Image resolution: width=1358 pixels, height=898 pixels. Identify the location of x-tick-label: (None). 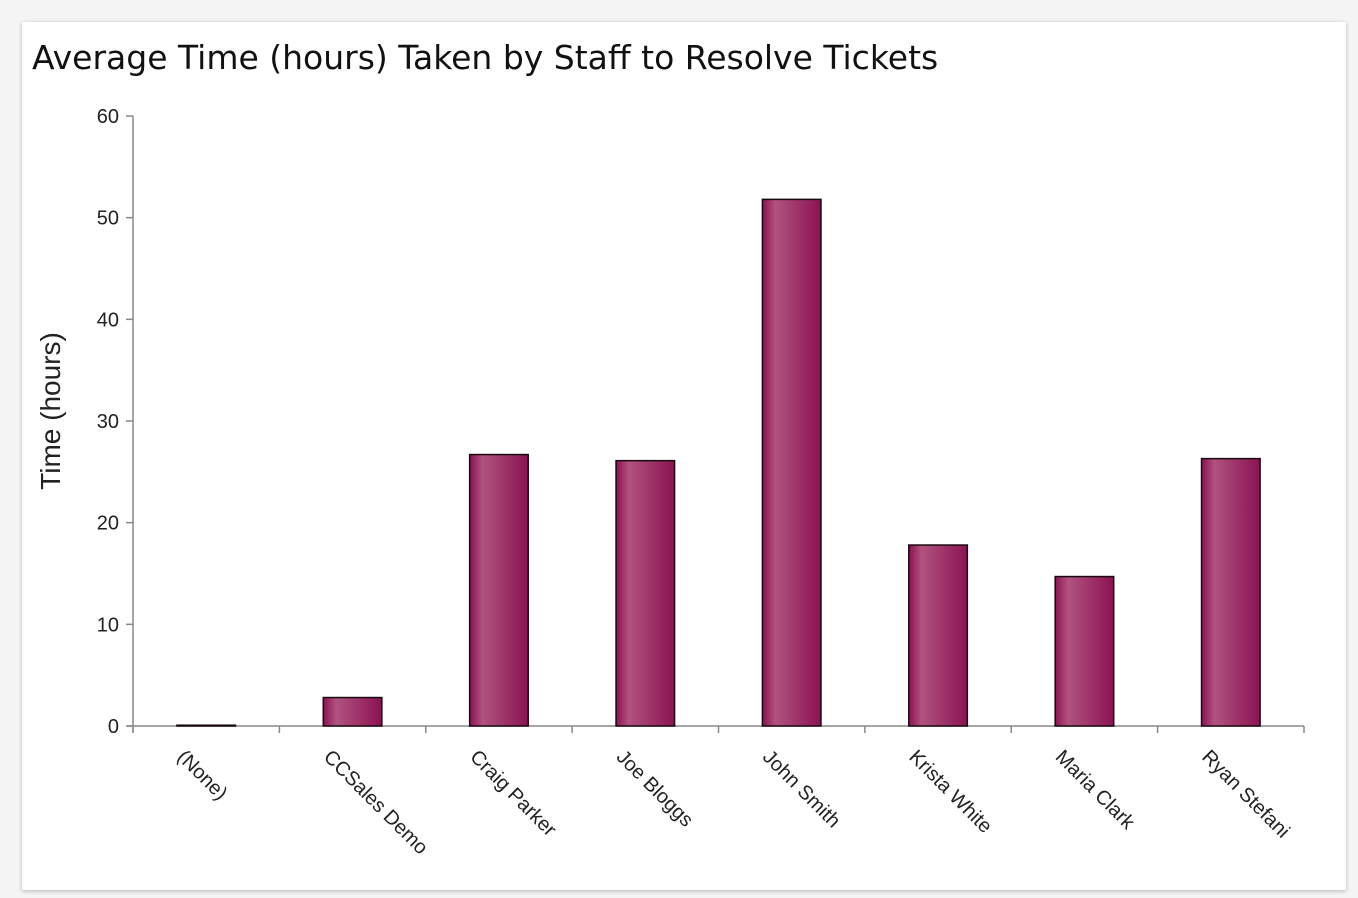
(202, 775).